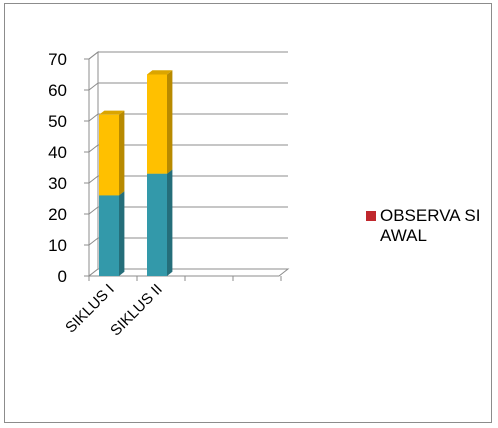 The image size is (498, 428). What do you see at coordinates (57, 152) in the screenshot?
I see `y-tick-label: 40` at bounding box center [57, 152].